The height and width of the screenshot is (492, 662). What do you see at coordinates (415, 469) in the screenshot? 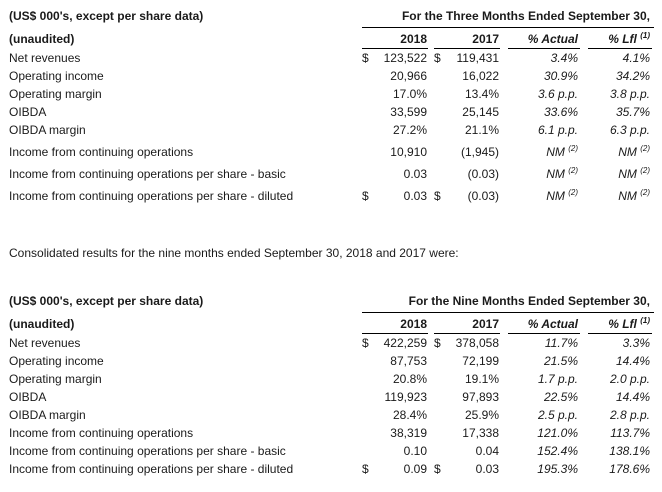
I see `value-2018: 0.09` at bounding box center [415, 469].